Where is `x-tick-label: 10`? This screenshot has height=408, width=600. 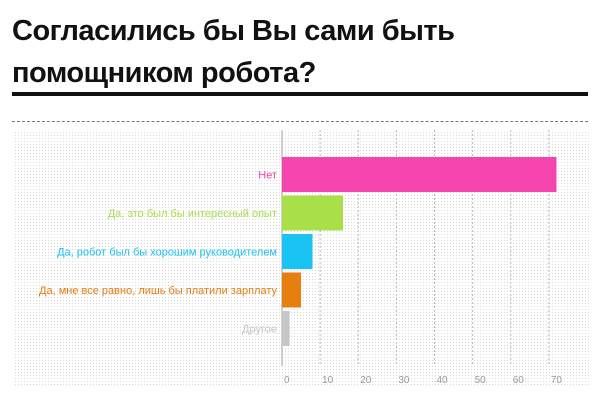 x-tick-label: 10 is located at coordinates (328, 380).